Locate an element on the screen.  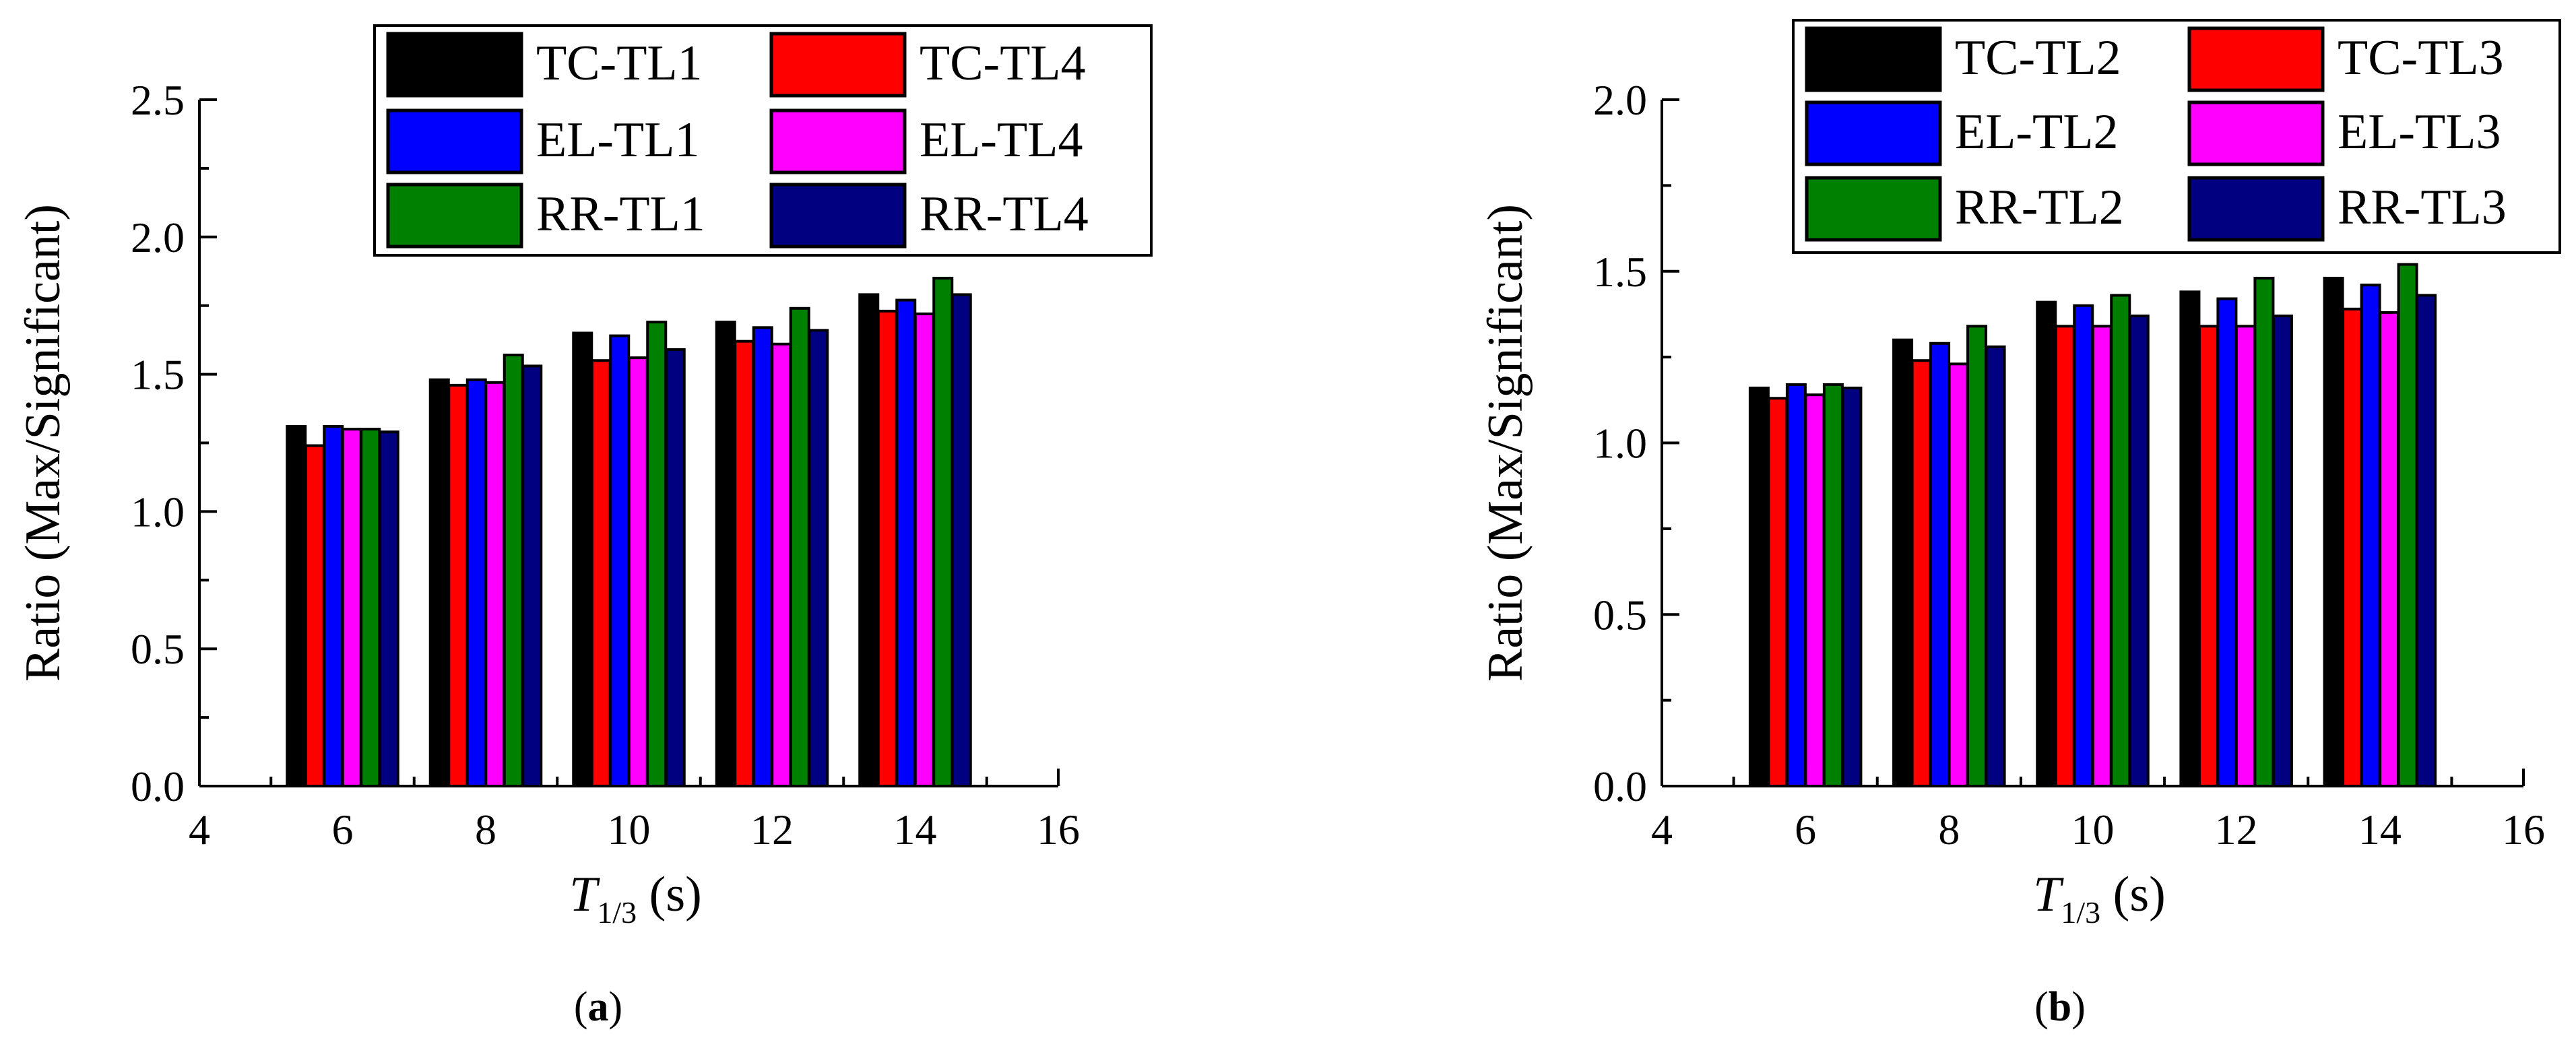
panel-label-letter: a is located at coordinates (599, 1007).